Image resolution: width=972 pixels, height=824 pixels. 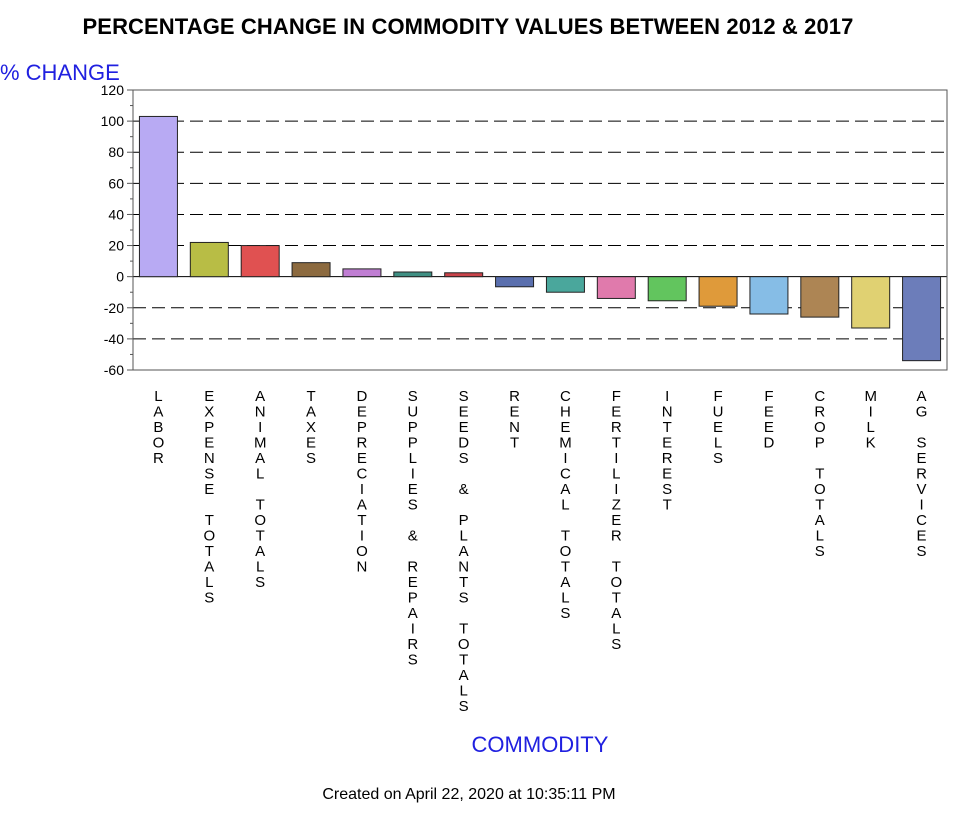 I want to click on y-tick-label: 20, so click(x=116, y=246).